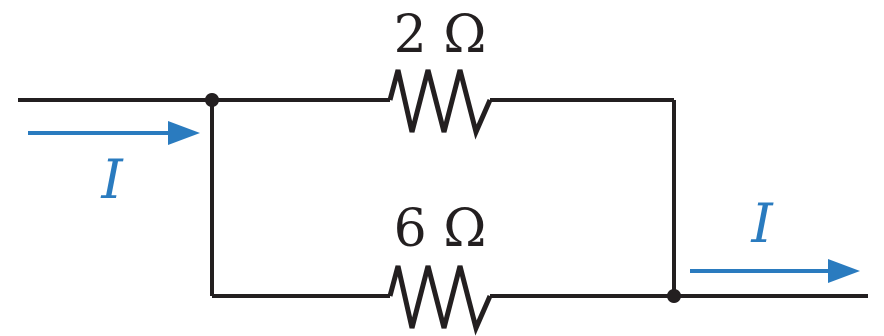  What do you see at coordinates (440, 229) in the screenshot?
I see `resistor-bottom-label: 6 Ω` at bounding box center [440, 229].